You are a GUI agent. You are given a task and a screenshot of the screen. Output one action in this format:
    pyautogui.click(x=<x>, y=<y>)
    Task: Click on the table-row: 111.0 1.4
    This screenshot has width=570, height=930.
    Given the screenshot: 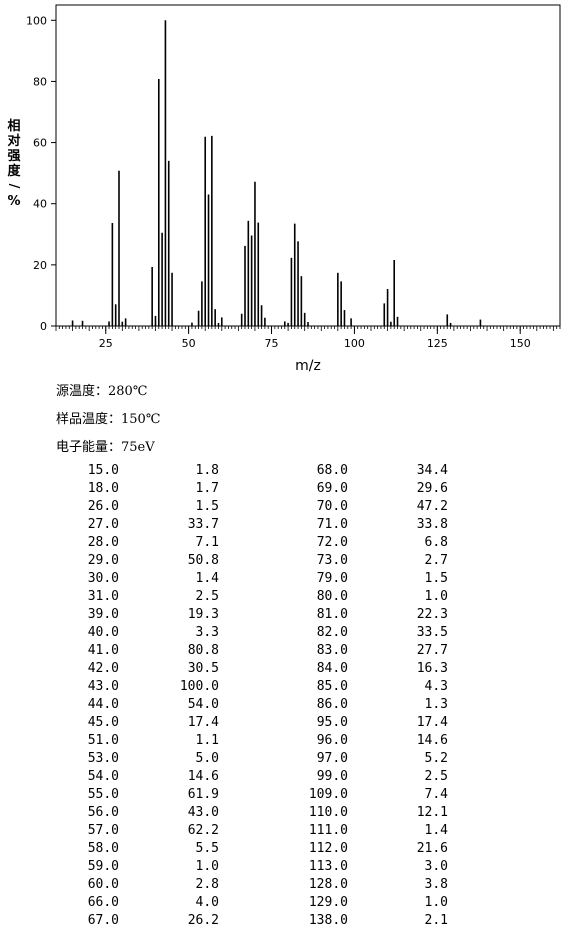 What is the action you would take?
    pyautogui.click(x=373, y=831)
    